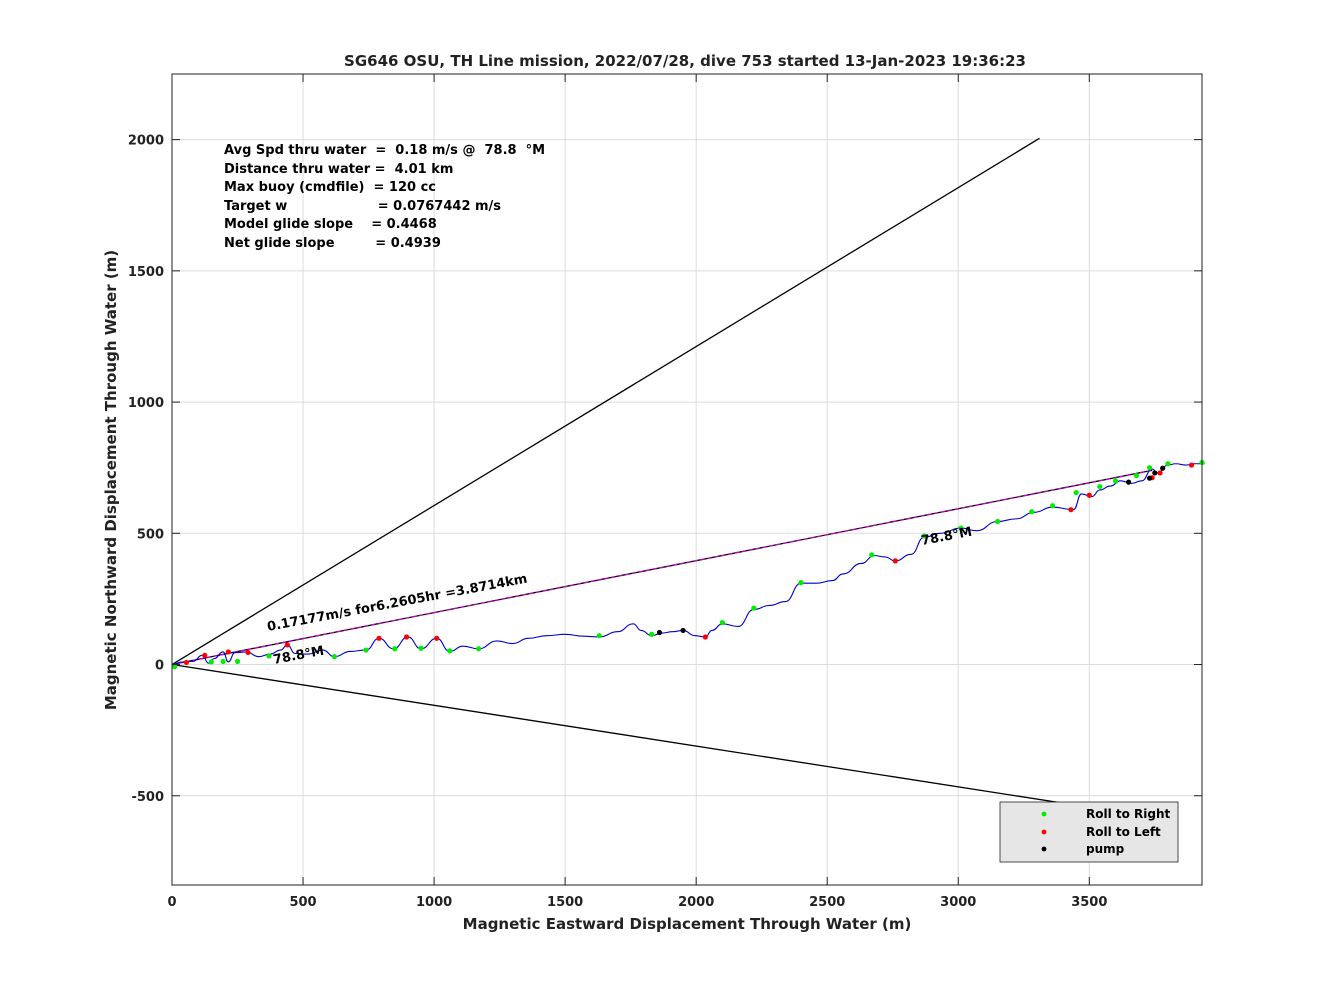 The height and width of the screenshot is (996, 1328). I want to click on y-tick-label: 500, so click(150, 534).